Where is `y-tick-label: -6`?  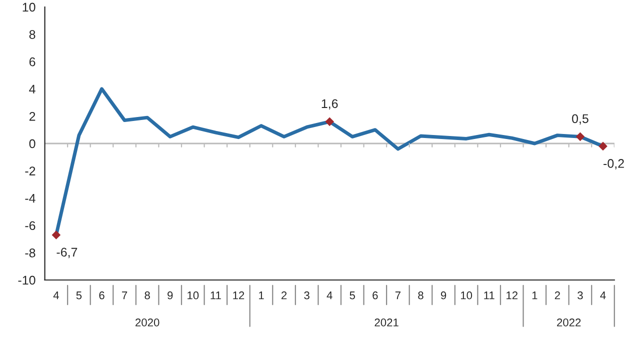 y-tick-label: -6 is located at coordinates (30, 225).